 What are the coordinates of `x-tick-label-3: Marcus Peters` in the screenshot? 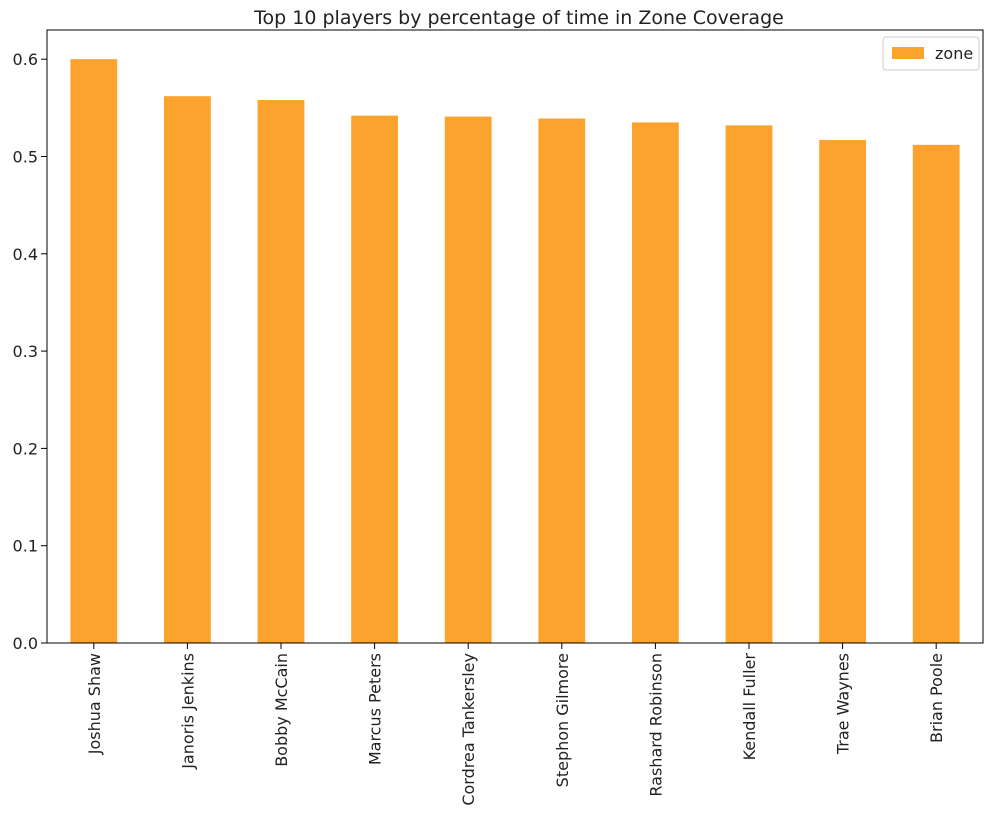 It's located at (375, 709).